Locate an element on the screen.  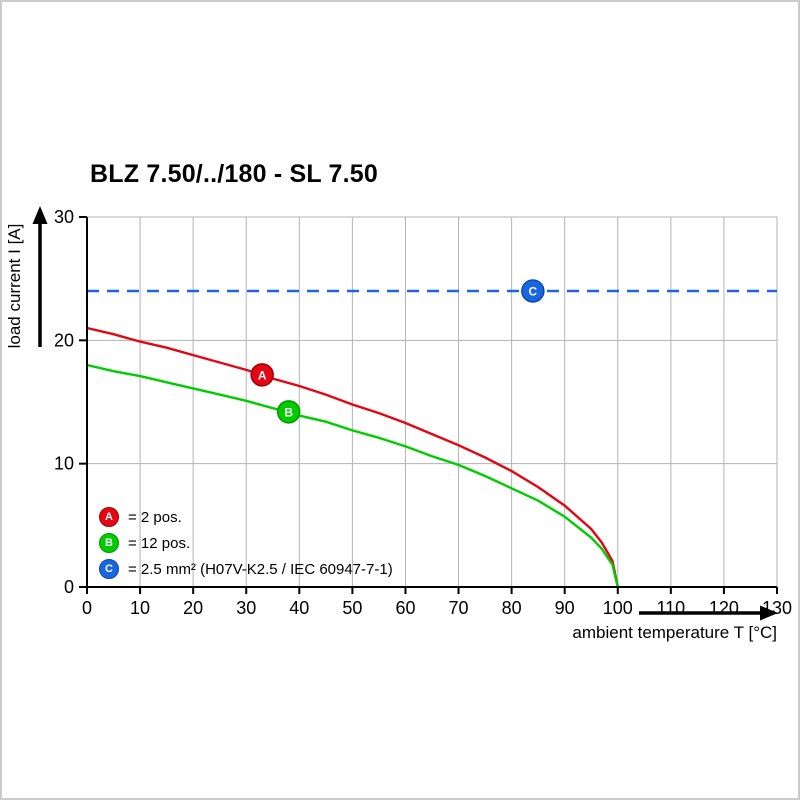
legend-item-c: C = 2.5 mm² (H07V-K2.5 / IEC 60947-7-1) is located at coordinates (246, 569).